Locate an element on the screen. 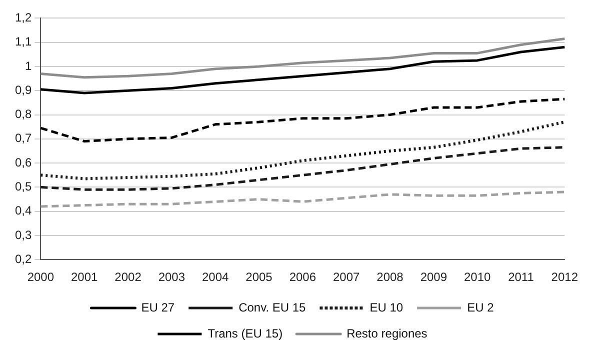 Image resolution: width=589 pixels, height=362 pixels. x-tick-label: 2004 is located at coordinates (216, 277).